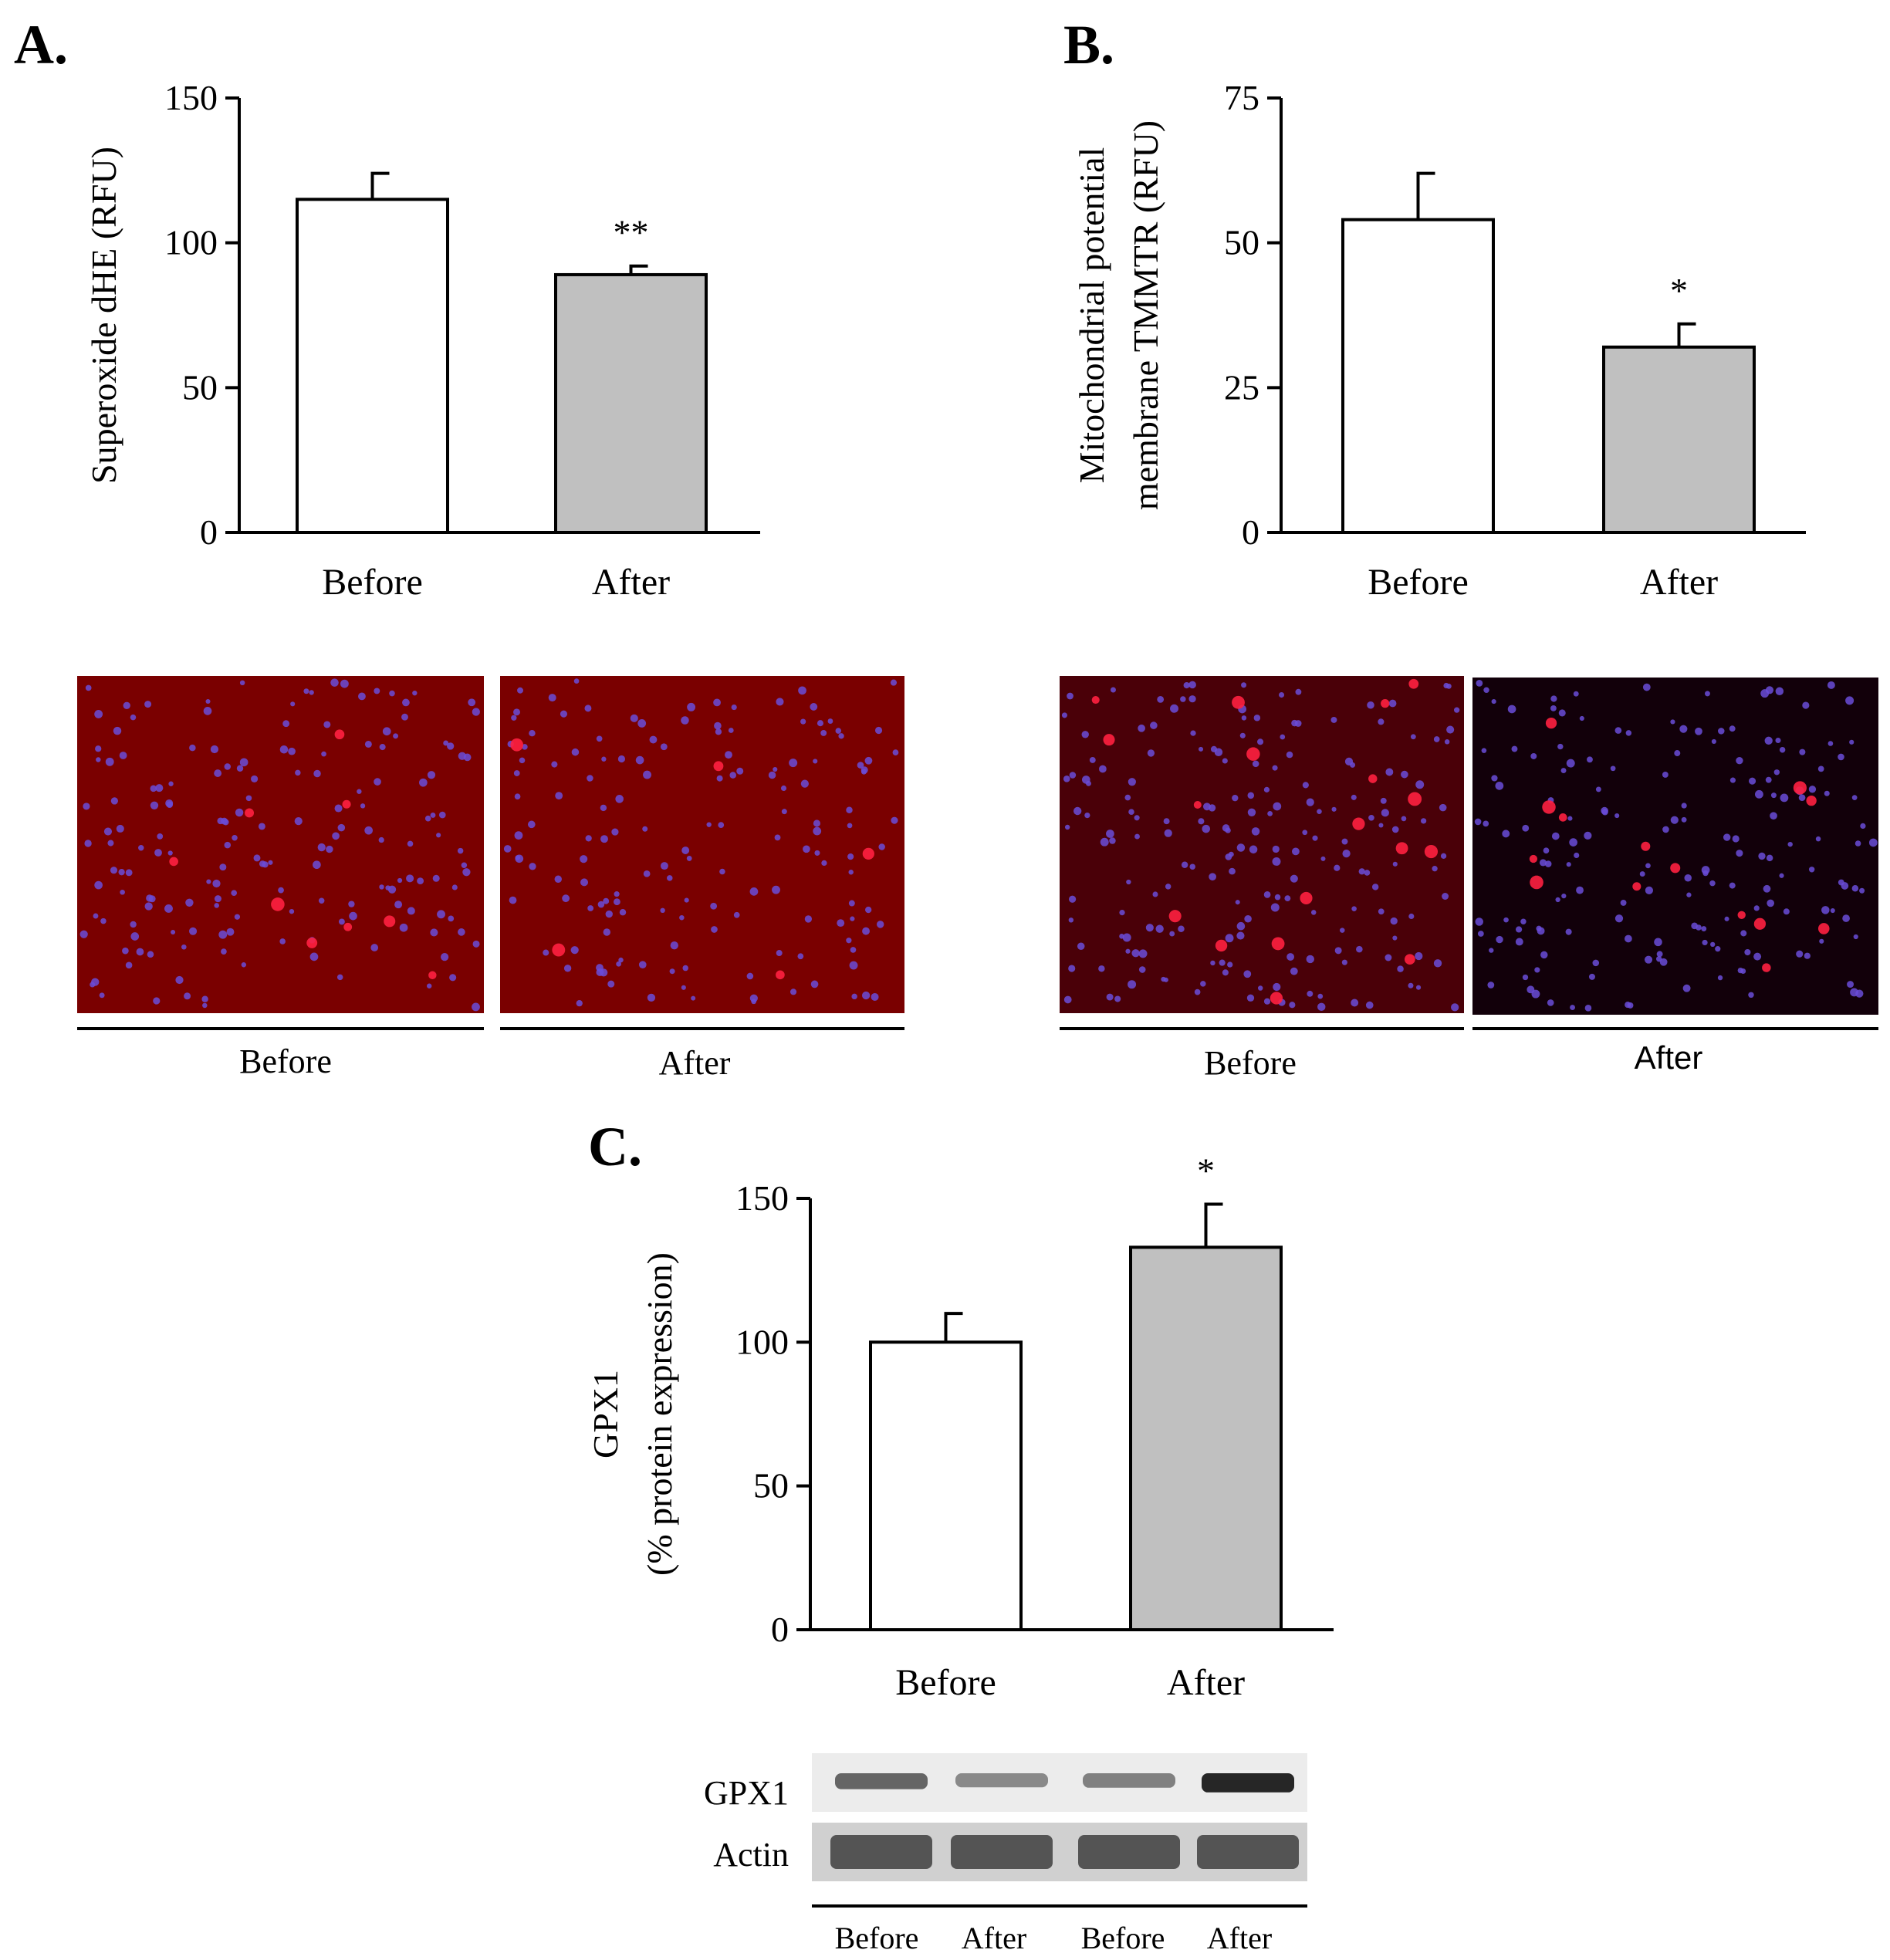  Describe the element at coordinates (1679, 290) in the screenshot. I see `significance-b-1: *` at that location.